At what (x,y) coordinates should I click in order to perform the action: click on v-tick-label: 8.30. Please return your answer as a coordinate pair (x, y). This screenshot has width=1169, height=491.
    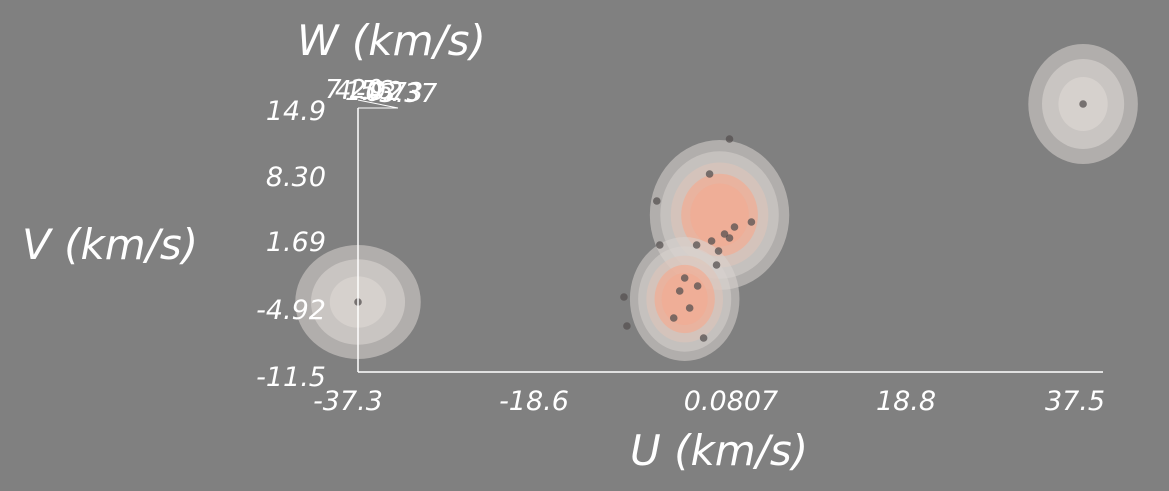
    Looking at the image, I should click on (296, 177).